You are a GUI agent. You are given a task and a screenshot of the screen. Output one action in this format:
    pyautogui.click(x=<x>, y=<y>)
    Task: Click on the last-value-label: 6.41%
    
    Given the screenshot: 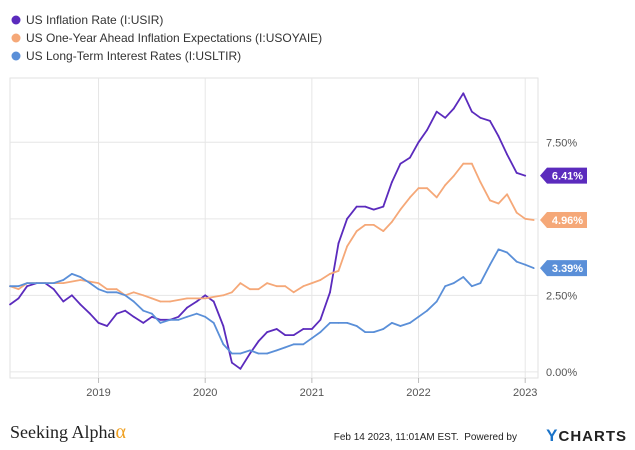 What is the action you would take?
    pyautogui.click(x=567, y=177)
    